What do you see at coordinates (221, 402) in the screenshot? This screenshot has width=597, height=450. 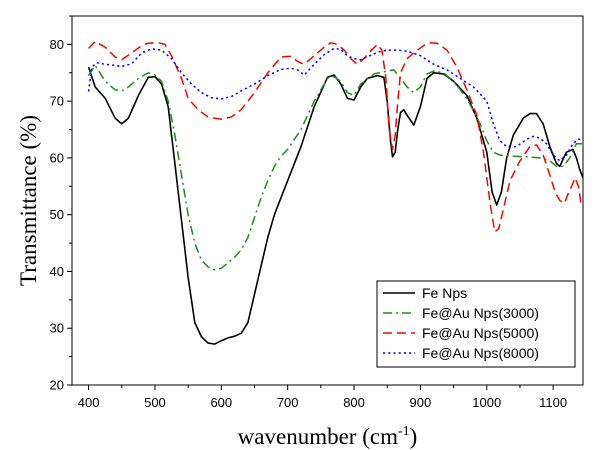 I see `x-tick-label: 600` at bounding box center [221, 402].